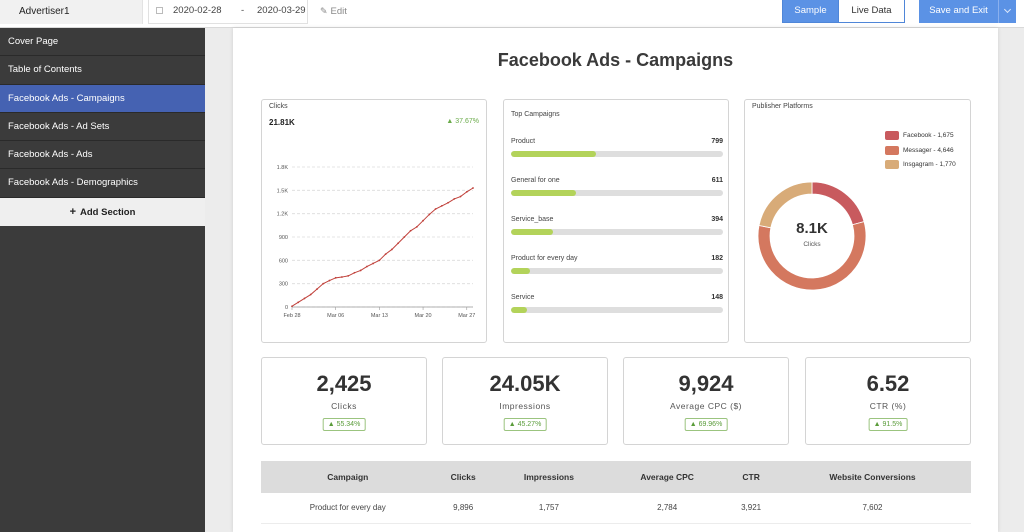 This screenshot has width=1024, height=532. What do you see at coordinates (71, 12) in the screenshot?
I see `account-selector: Advertiser1` at bounding box center [71, 12].